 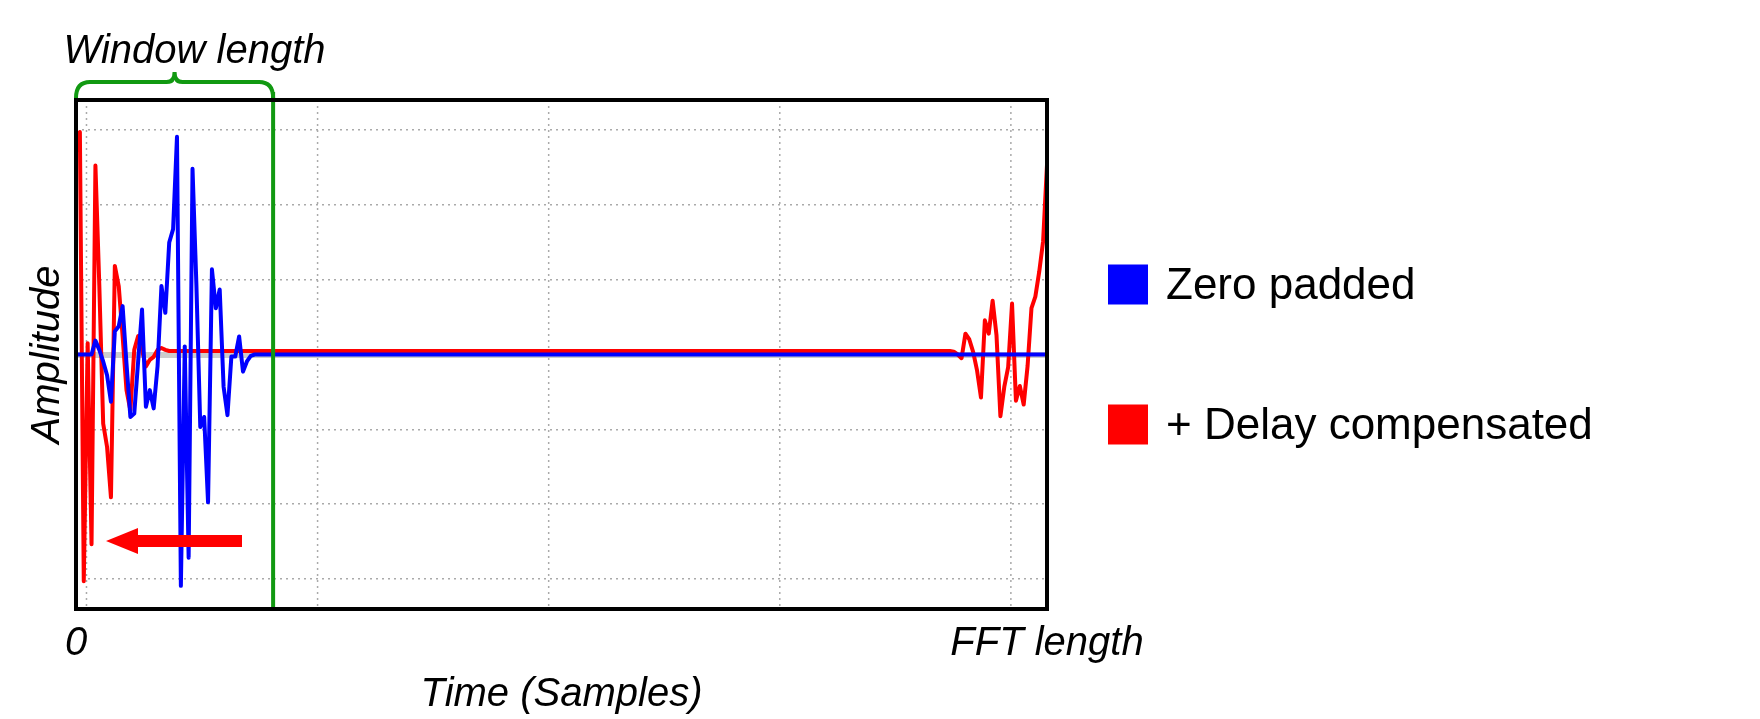 What do you see at coordinates (1379, 423) in the screenshot?
I see `legend-label: + Delay compensated` at bounding box center [1379, 423].